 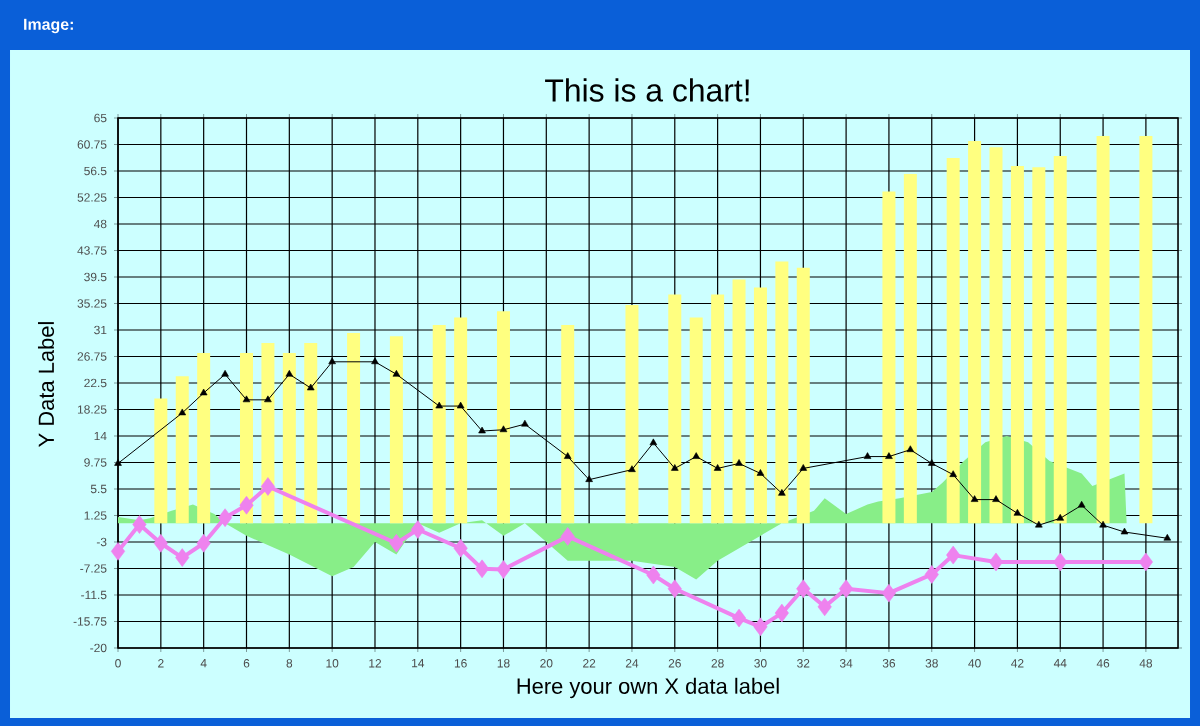 I want to click on y-axis-title: Y Data Label, so click(x=46, y=384).